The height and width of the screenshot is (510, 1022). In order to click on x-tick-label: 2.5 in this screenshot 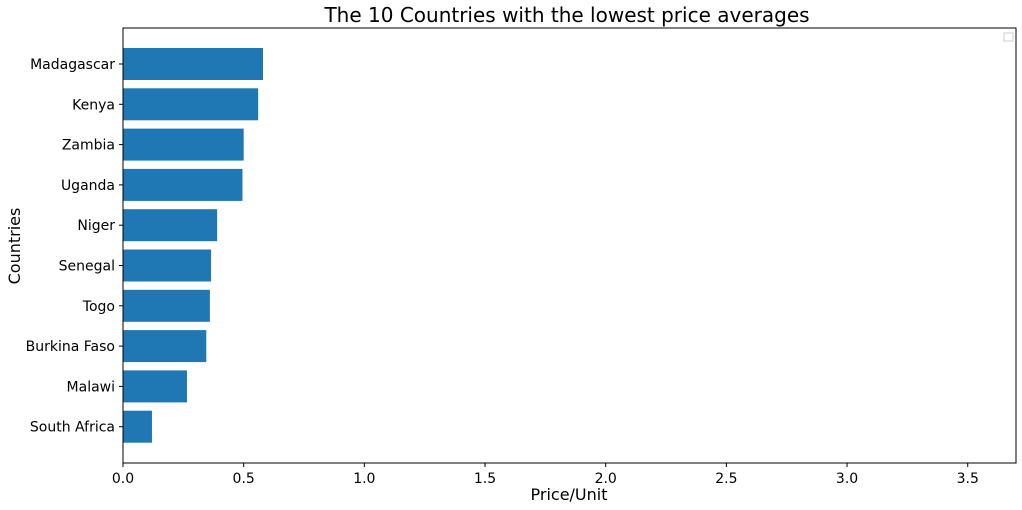, I will do `click(726, 479)`.